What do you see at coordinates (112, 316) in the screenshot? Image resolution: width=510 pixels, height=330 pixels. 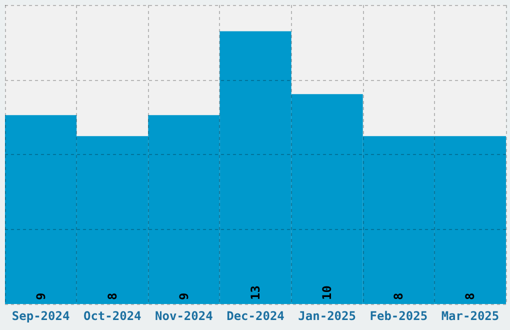 I see `x-tick-label: Oct-2024` at bounding box center [112, 316].